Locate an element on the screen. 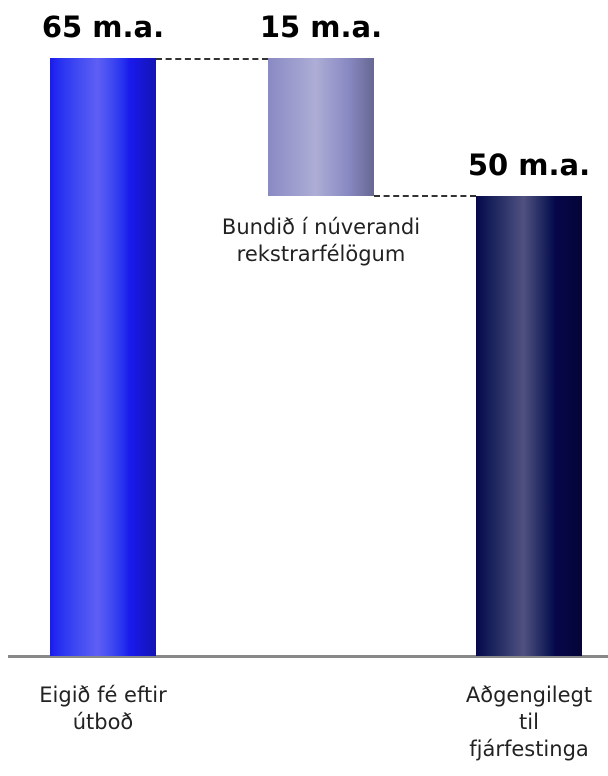 The width and height of the screenshot is (608, 776). category-label: Bundið í núverandi rekstrarfélögum is located at coordinates (321, 240).